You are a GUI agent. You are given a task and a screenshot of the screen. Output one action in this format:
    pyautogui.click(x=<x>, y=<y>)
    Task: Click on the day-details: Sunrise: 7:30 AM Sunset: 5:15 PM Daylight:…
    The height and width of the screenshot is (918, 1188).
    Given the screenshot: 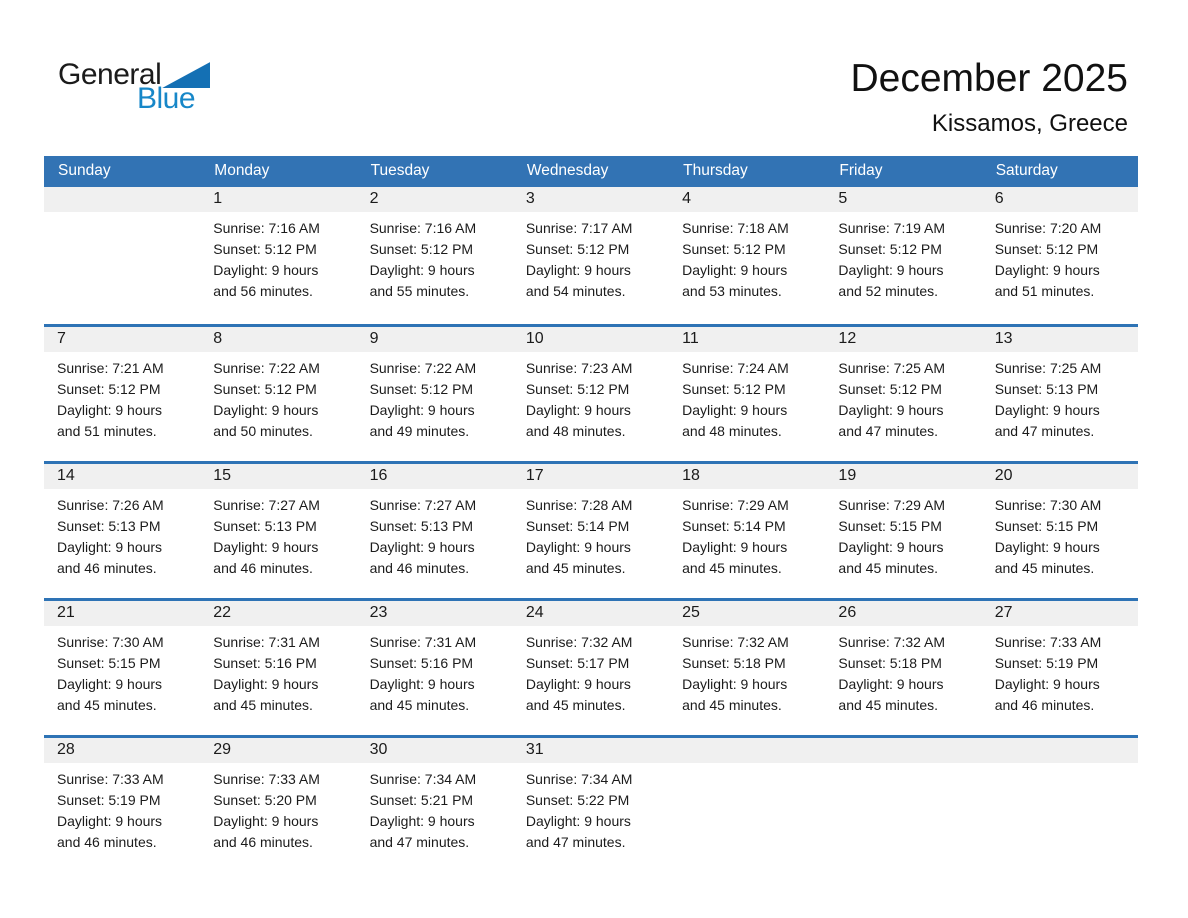 What is the action you would take?
    pyautogui.click(x=122, y=671)
    